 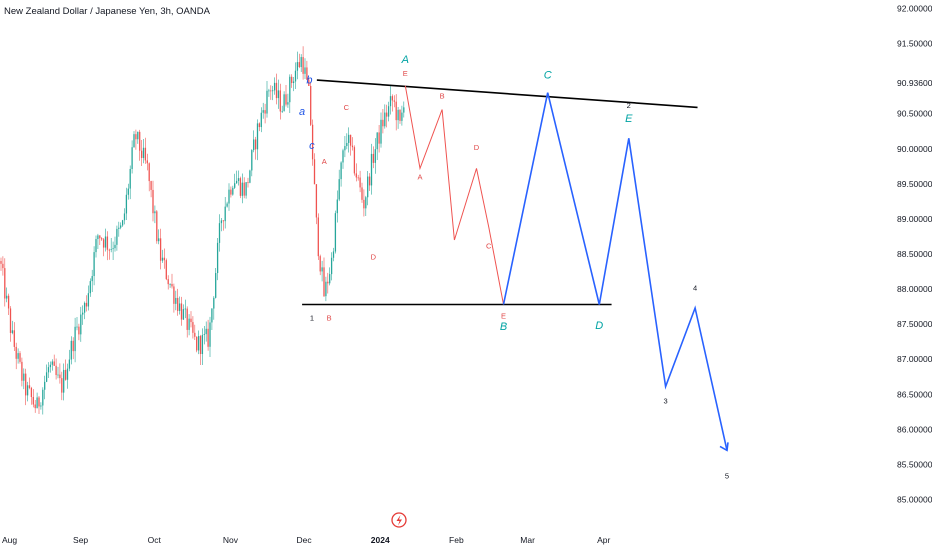 I want to click on wave-label: E, so click(x=629, y=119).